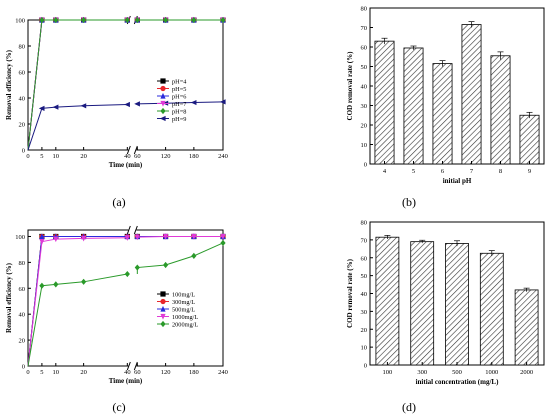 Image resolution: width=550 pixels, height=420 pixels. Describe the element at coordinates (472, 171) in the screenshot. I see `x-tick-label: 7` at that location.